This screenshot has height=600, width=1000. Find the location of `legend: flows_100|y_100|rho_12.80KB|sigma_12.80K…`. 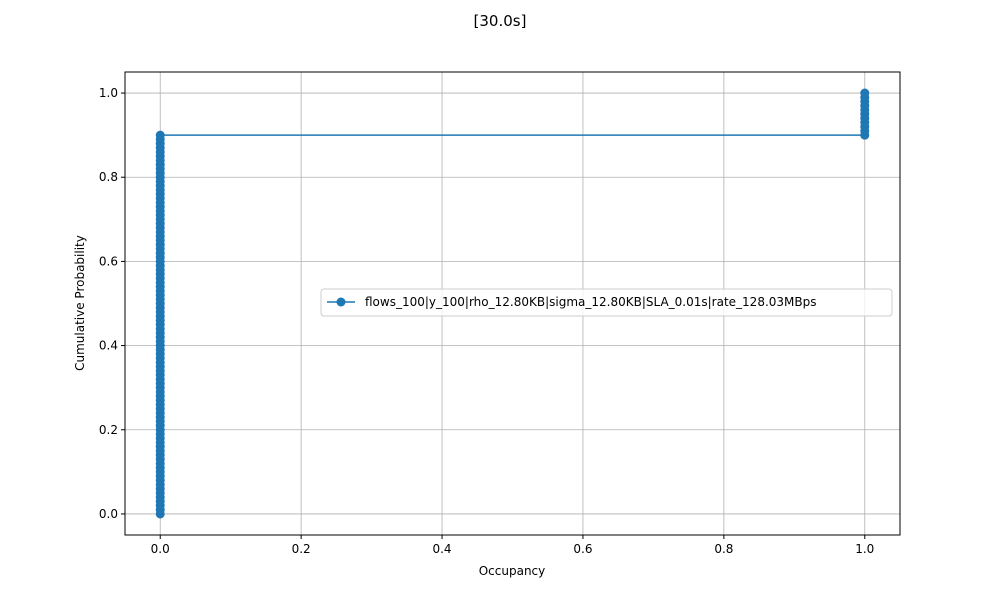

legend: flows_100|y_100|rho_12.80KB|sigma_12.80K… is located at coordinates (606, 302).